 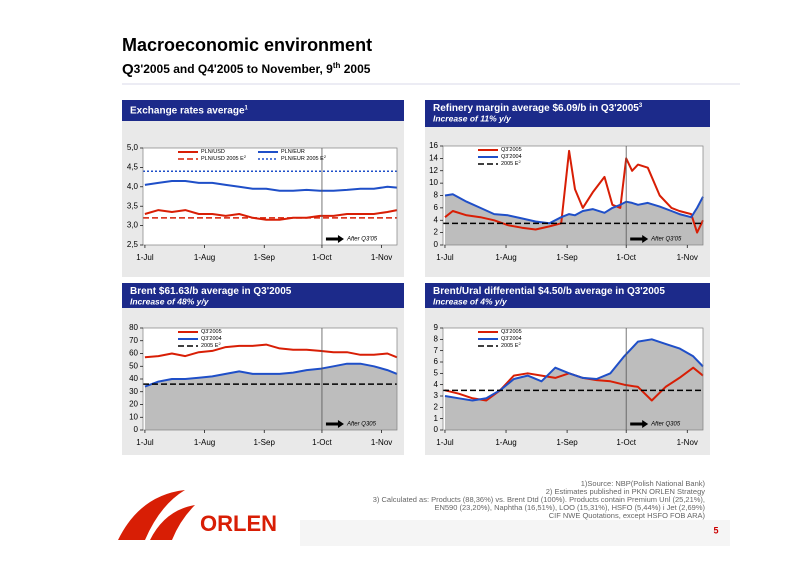 I want to click on y-tick-label: 10, so click(x=133, y=416).